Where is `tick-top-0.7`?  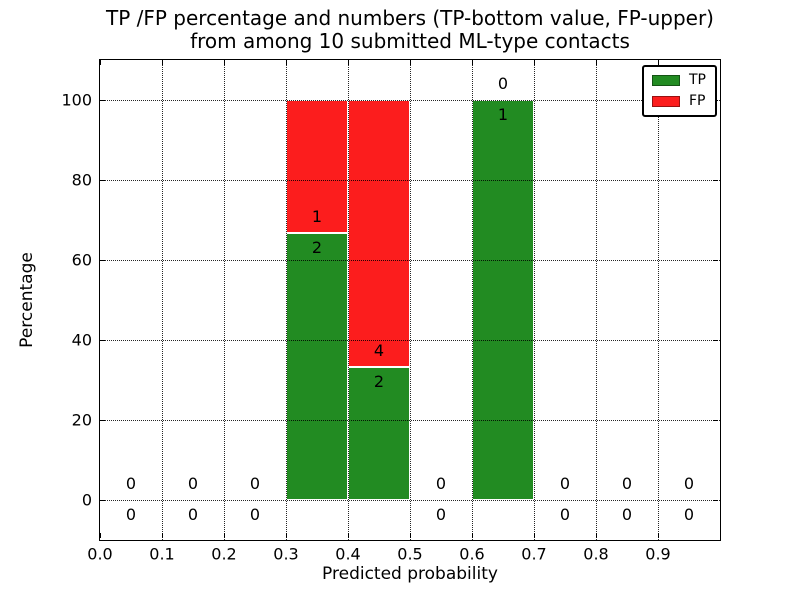
tick-top-0.7 is located at coordinates (534, 62).